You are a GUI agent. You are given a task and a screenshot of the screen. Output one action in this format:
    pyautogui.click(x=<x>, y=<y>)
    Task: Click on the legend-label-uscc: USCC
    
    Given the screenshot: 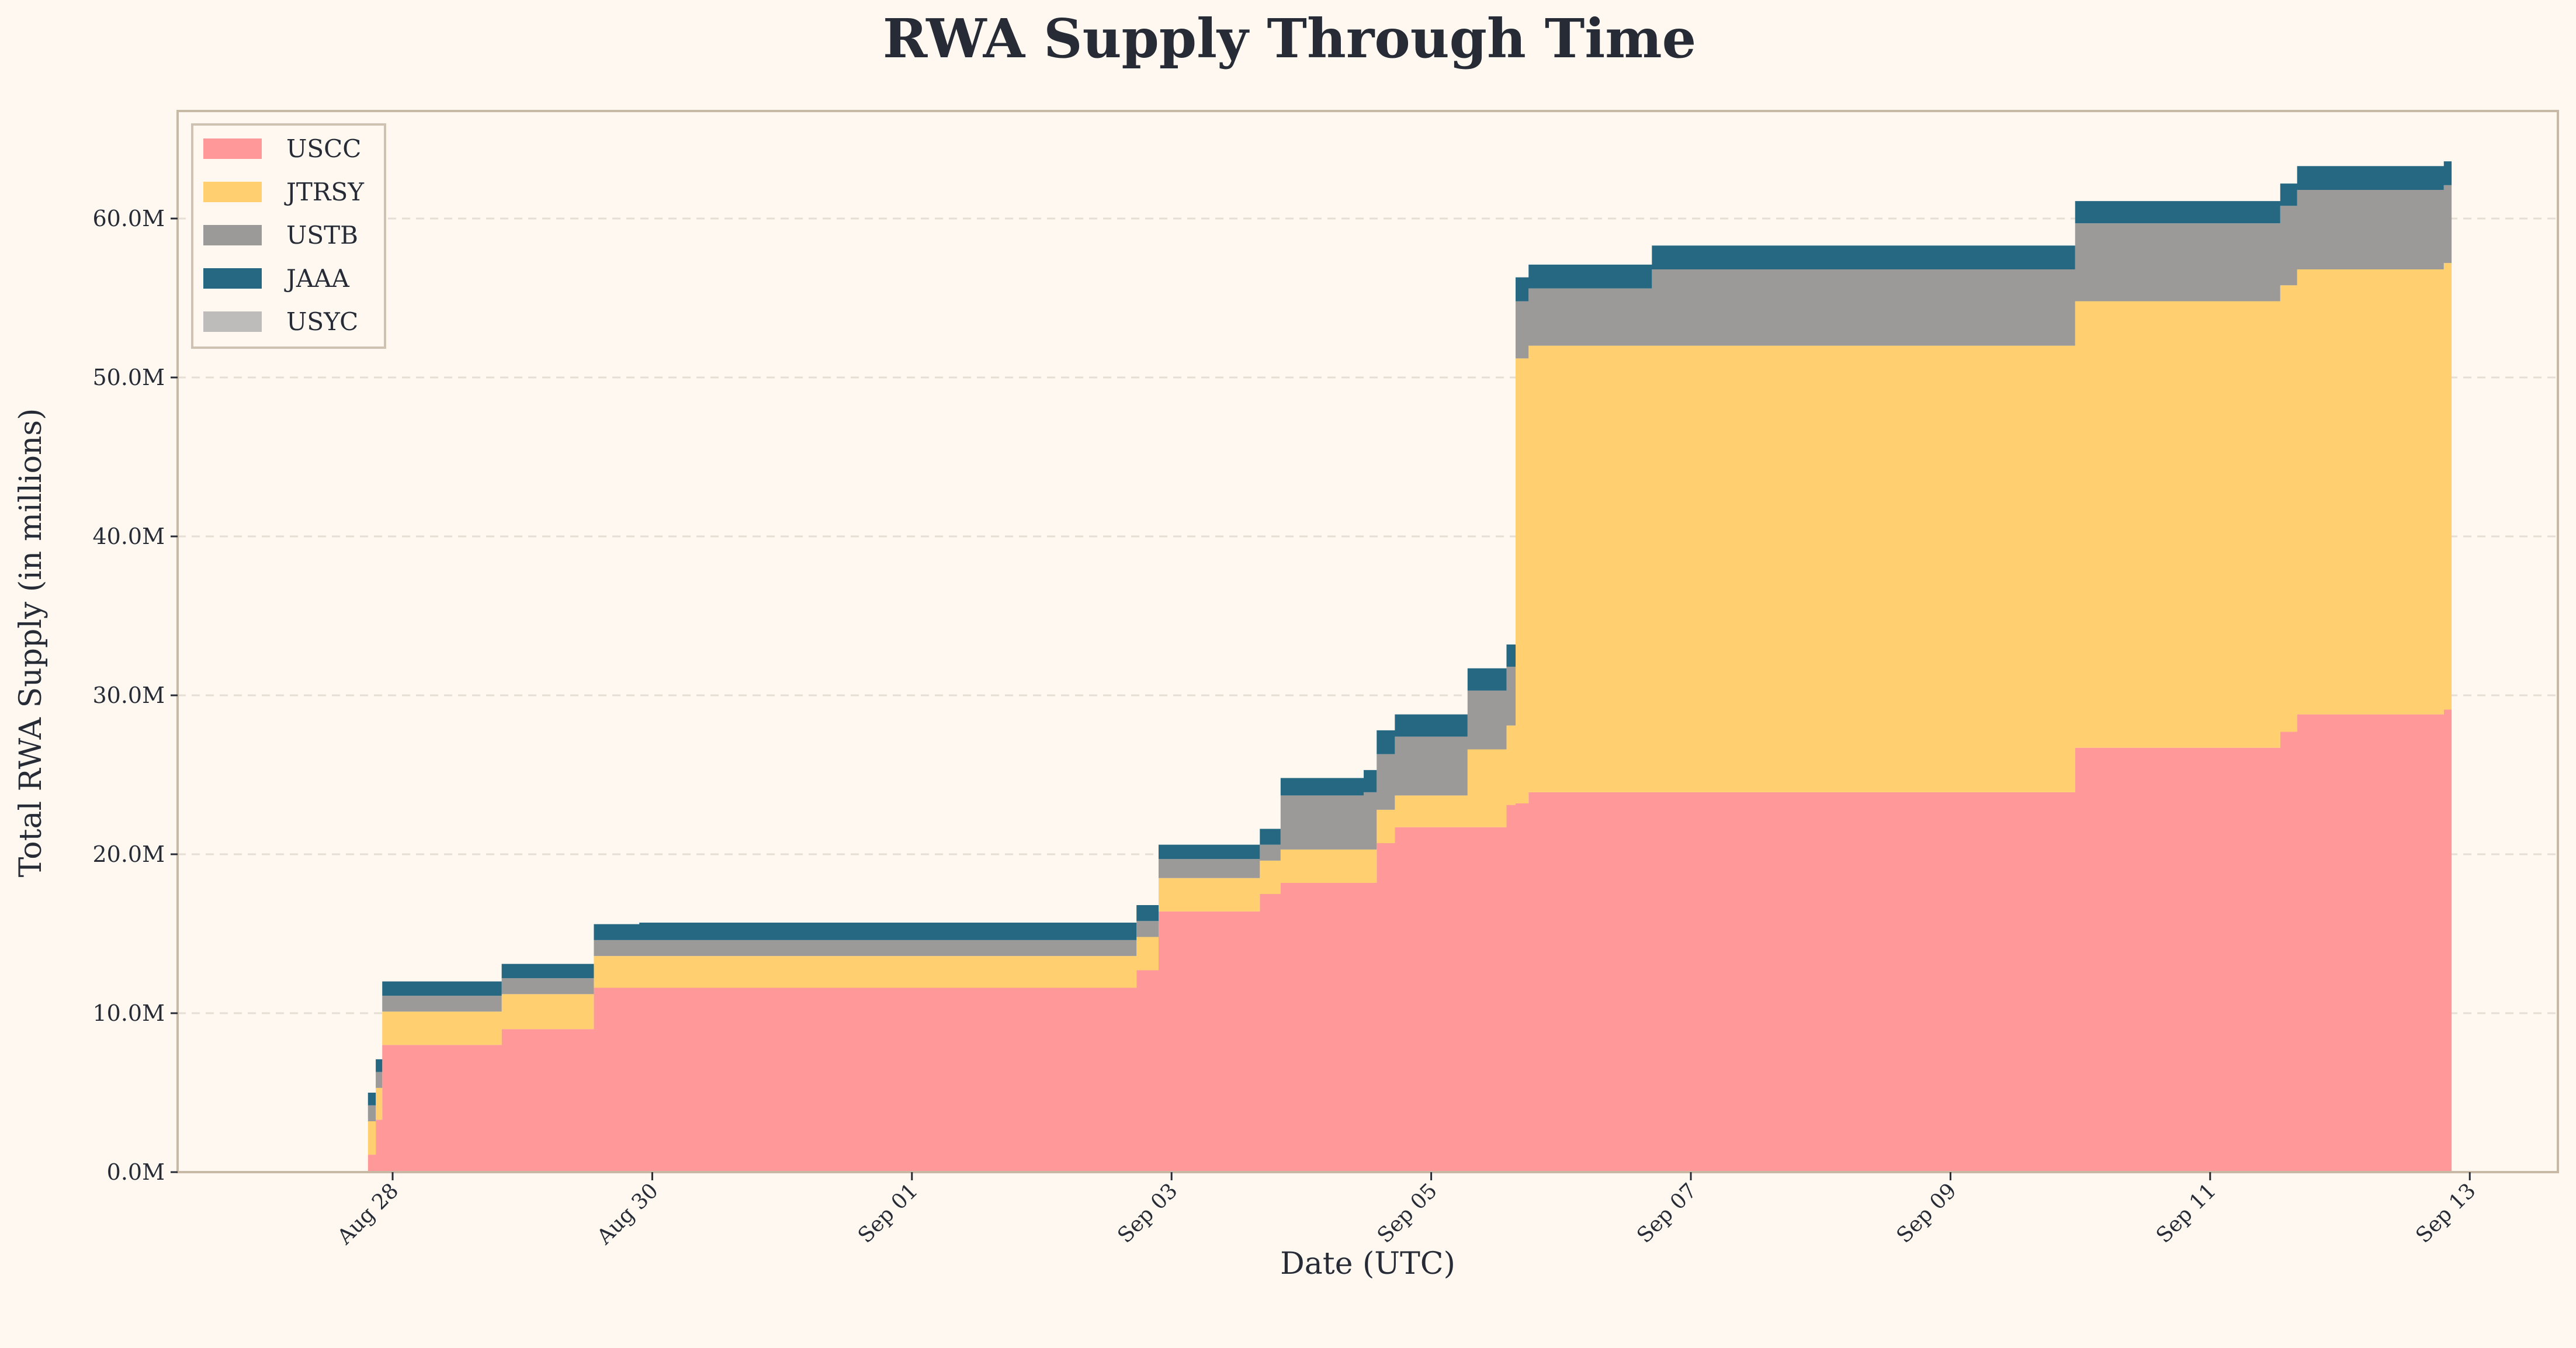 What is the action you would take?
    pyautogui.click(x=323, y=148)
    